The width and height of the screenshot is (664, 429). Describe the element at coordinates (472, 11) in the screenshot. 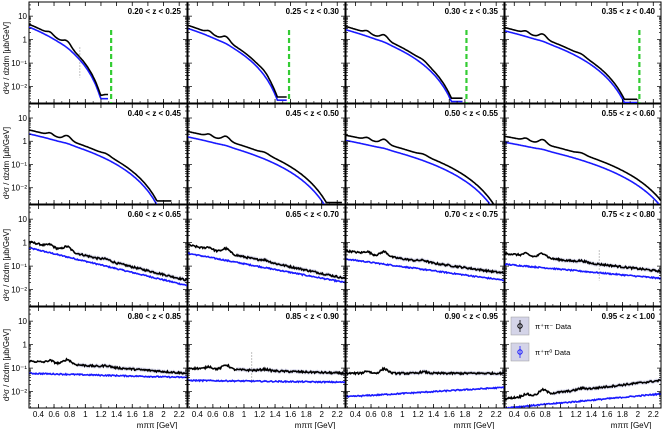

I see `panel-label: 0.30 < z < 0.35` at that location.